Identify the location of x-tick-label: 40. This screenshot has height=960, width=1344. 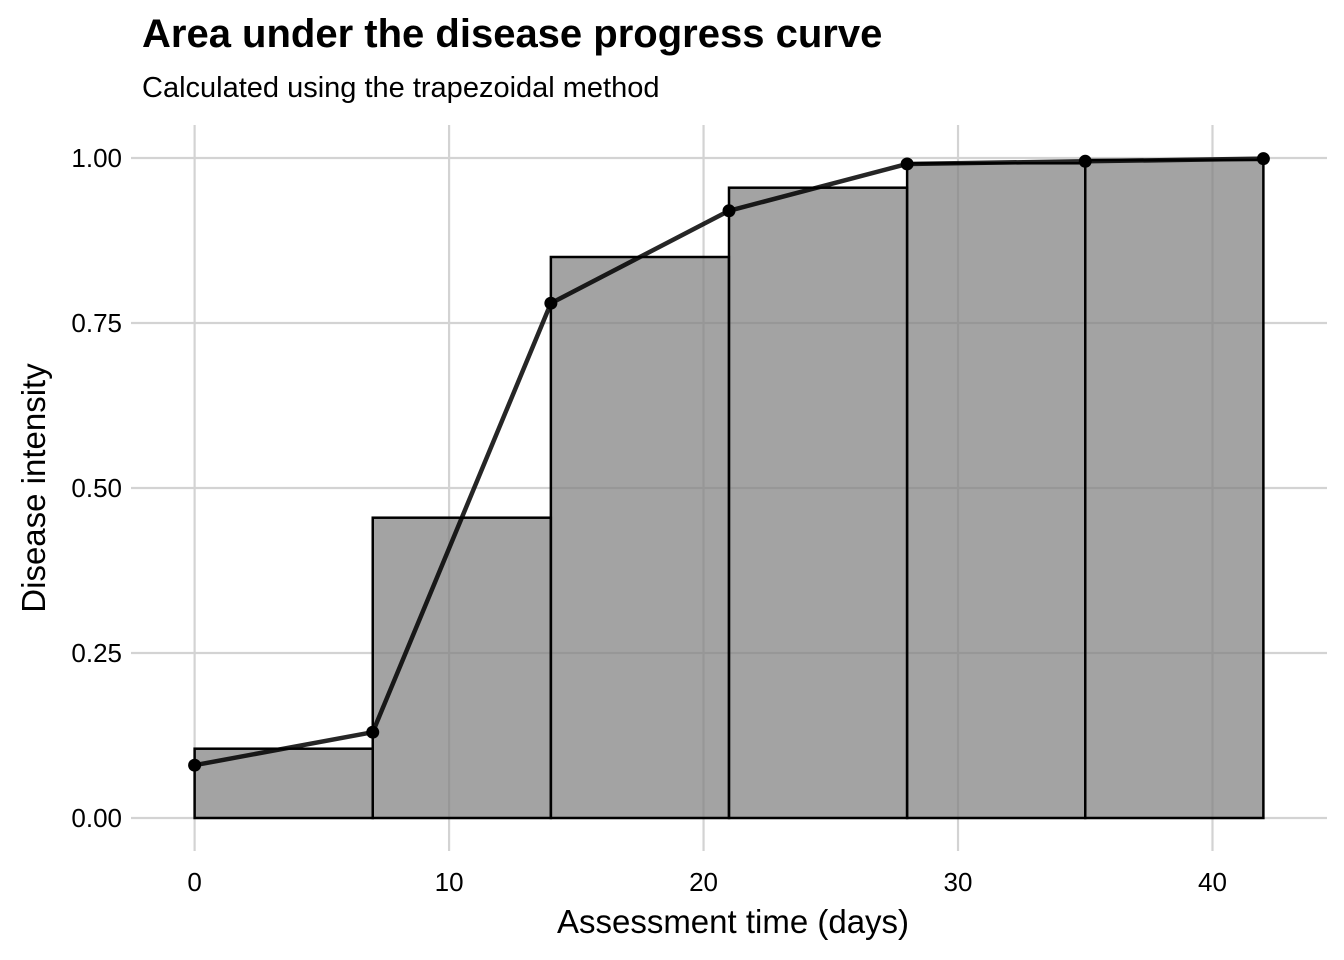
(1212, 882).